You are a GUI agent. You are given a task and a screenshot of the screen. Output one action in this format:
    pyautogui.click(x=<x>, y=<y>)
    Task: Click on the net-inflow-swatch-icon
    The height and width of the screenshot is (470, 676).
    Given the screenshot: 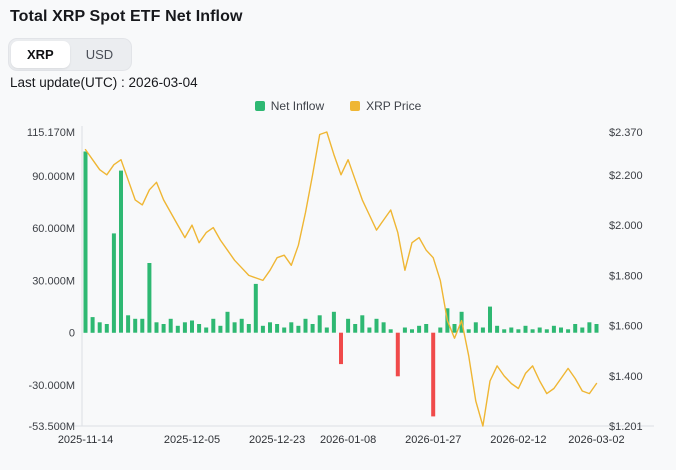 What is the action you would take?
    pyautogui.click(x=259, y=106)
    